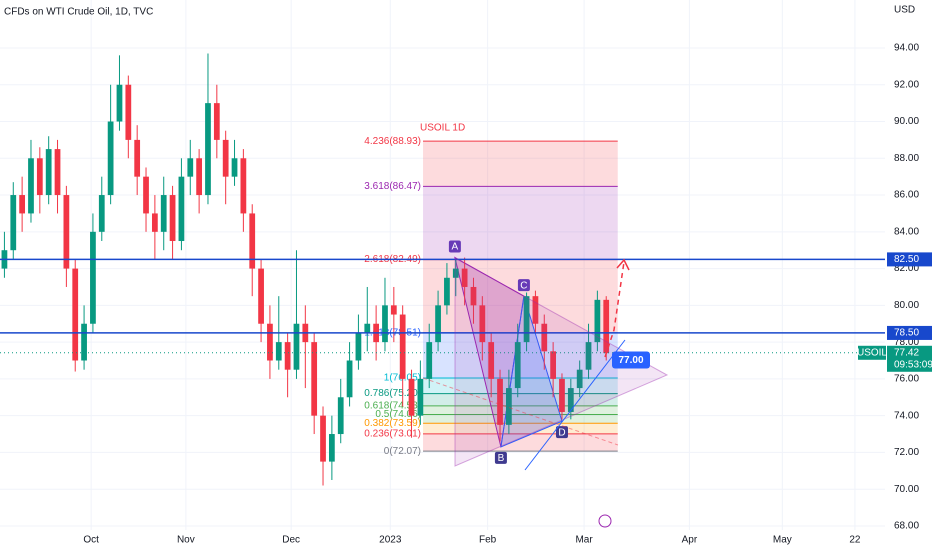 The image size is (932, 550). Describe the element at coordinates (402, 451) in the screenshot. I see `fib-label: 0(72.07)` at that location.